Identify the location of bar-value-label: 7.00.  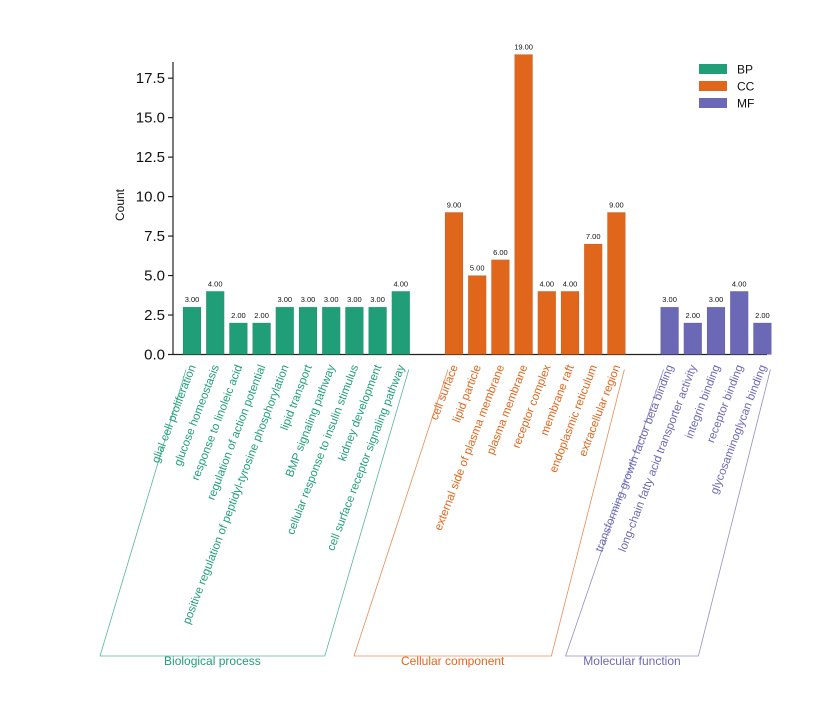
(593, 236).